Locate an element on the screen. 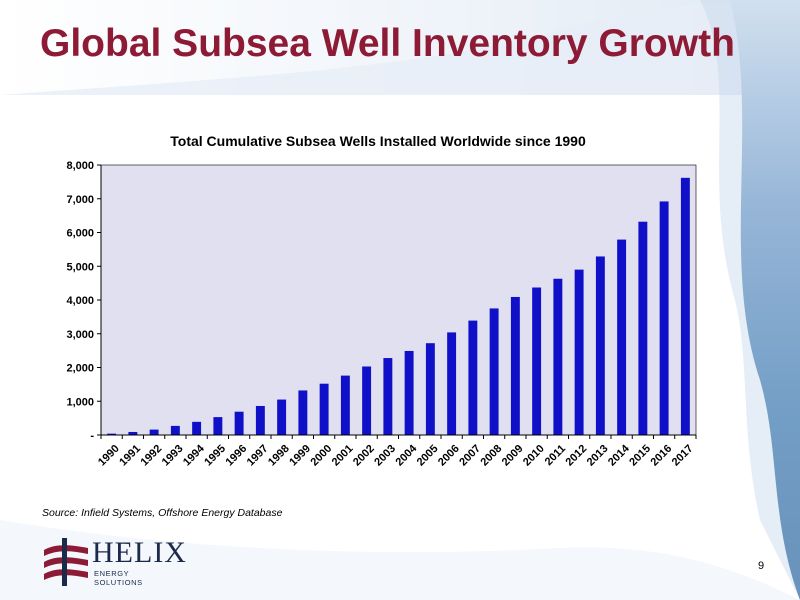  bar-2010 is located at coordinates (537, 361).